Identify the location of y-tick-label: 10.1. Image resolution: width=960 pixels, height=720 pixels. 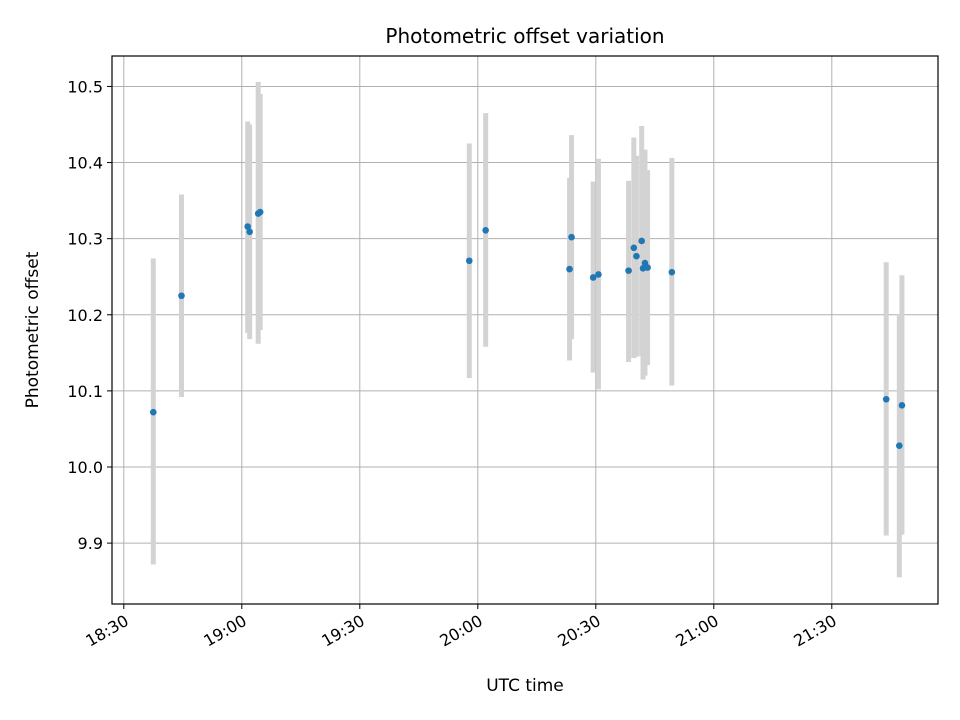
(85, 391).